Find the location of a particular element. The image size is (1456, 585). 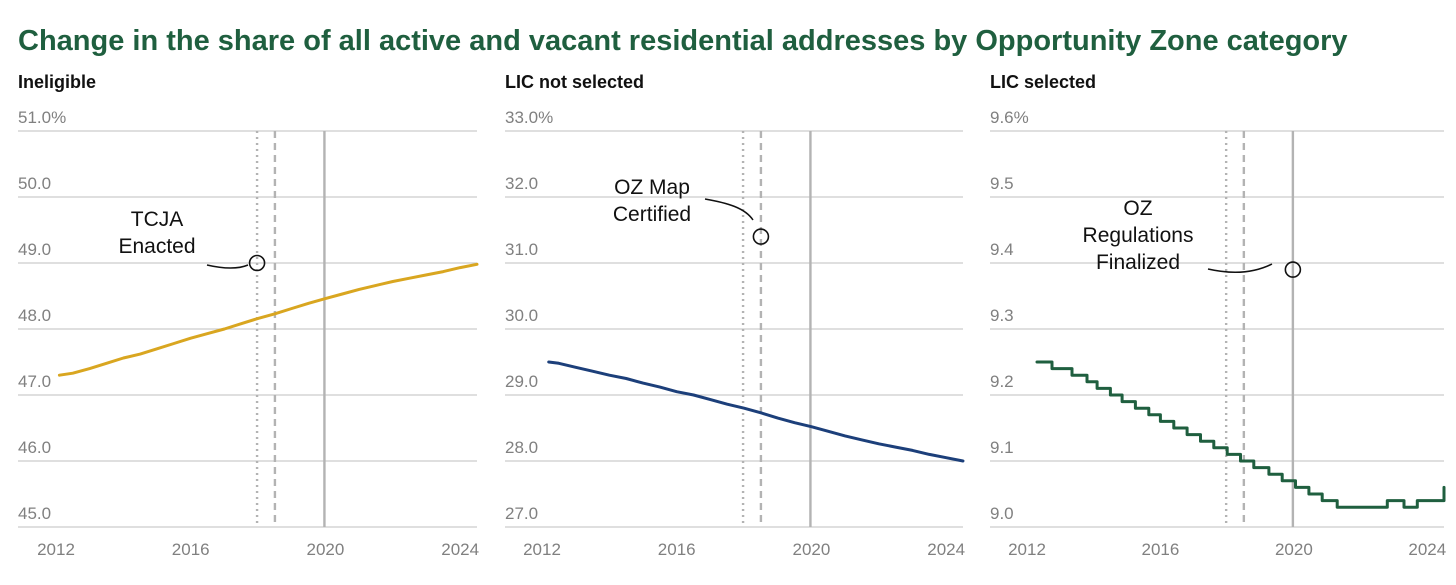

y-tick-label: 29.0 is located at coordinates (521, 381).